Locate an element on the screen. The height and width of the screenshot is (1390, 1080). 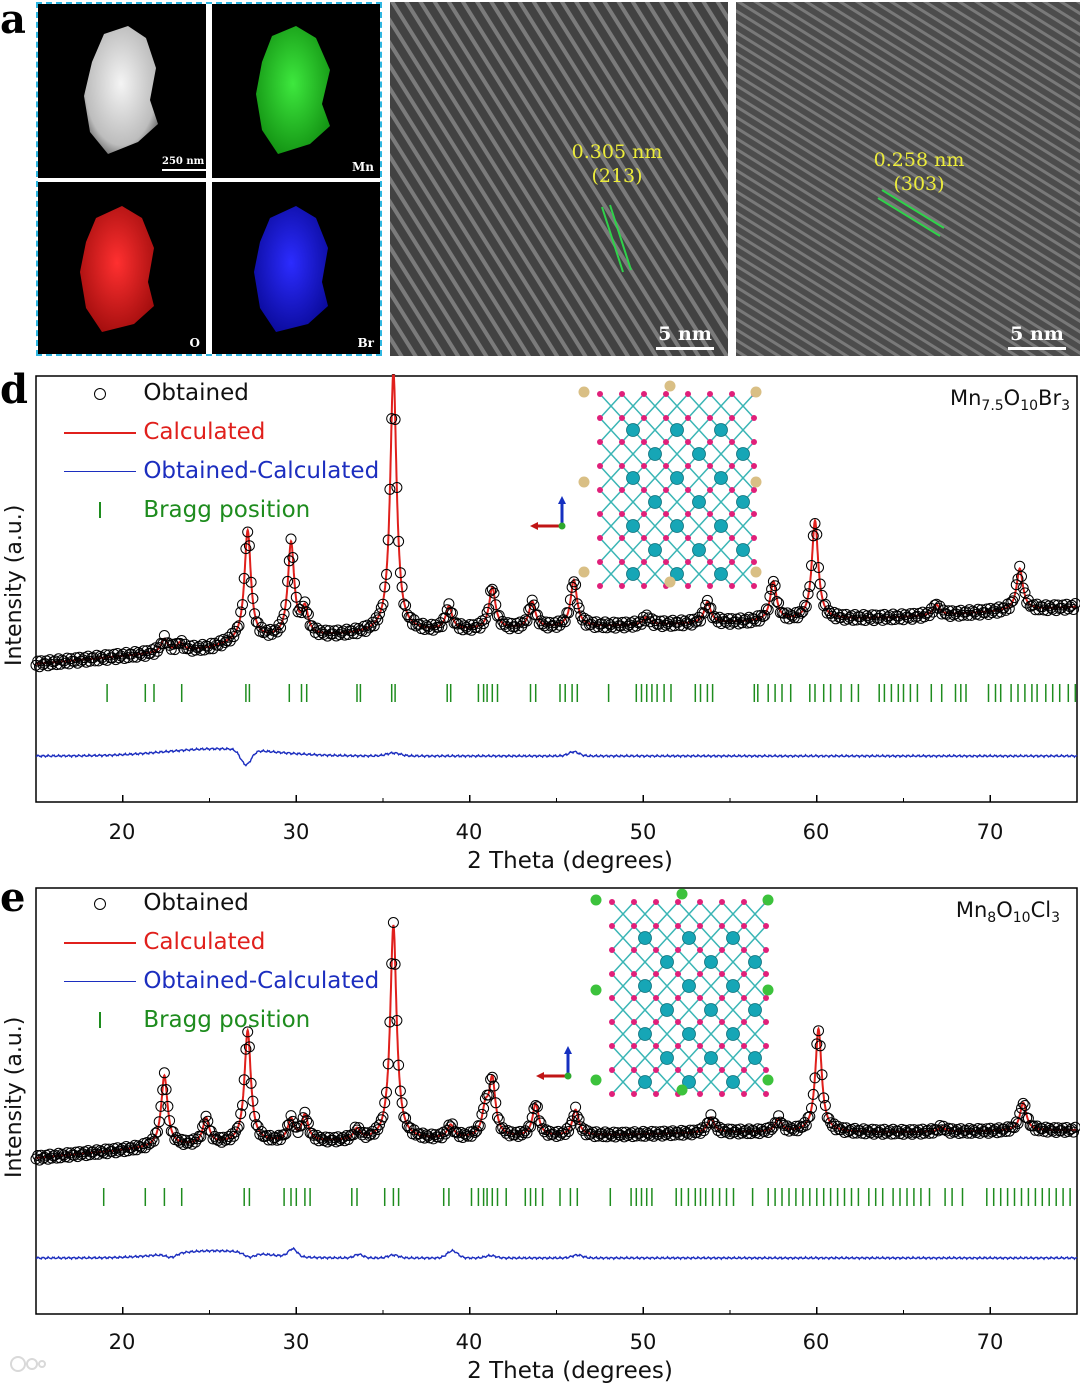
x-axis-label-e: 2 Theta (degrees) is located at coordinates (570, 1371).